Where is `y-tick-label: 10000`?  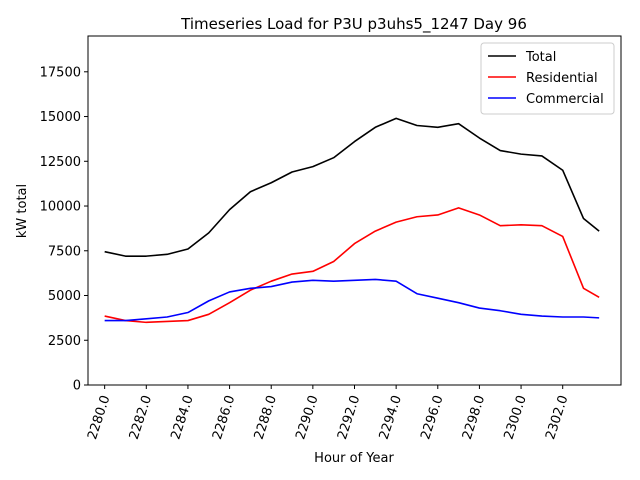 y-tick-label: 10000 is located at coordinates (60, 207).